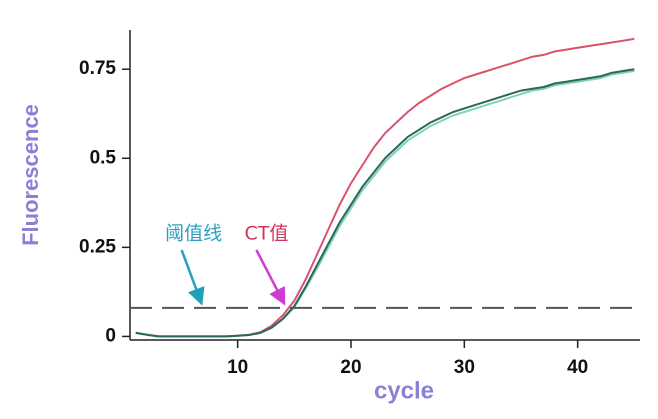 This screenshot has width=658, height=419. Describe the element at coordinates (404, 390) in the screenshot. I see `x-axis-label: cycle` at that location.